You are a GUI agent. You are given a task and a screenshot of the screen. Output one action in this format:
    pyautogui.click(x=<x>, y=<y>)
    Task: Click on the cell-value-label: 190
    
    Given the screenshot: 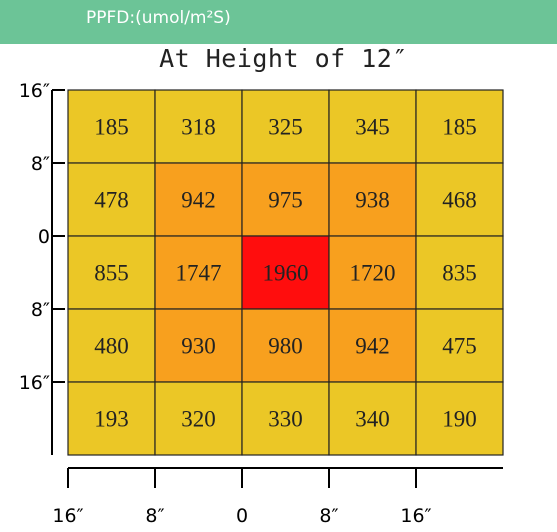 What is the action you would take?
    pyautogui.click(x=459, y=419)
    